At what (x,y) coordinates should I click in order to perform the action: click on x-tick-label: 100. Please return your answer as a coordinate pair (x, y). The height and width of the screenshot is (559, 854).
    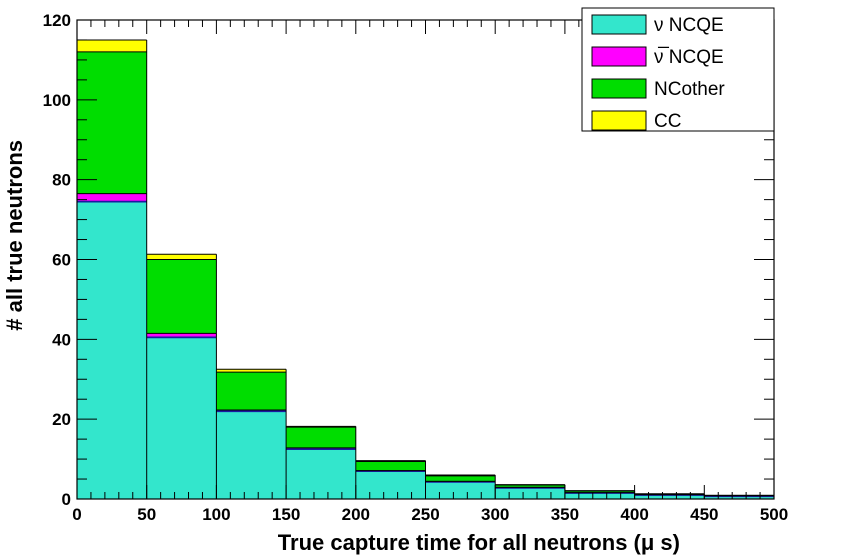
    Looking at the image, I should click on (216, 514).